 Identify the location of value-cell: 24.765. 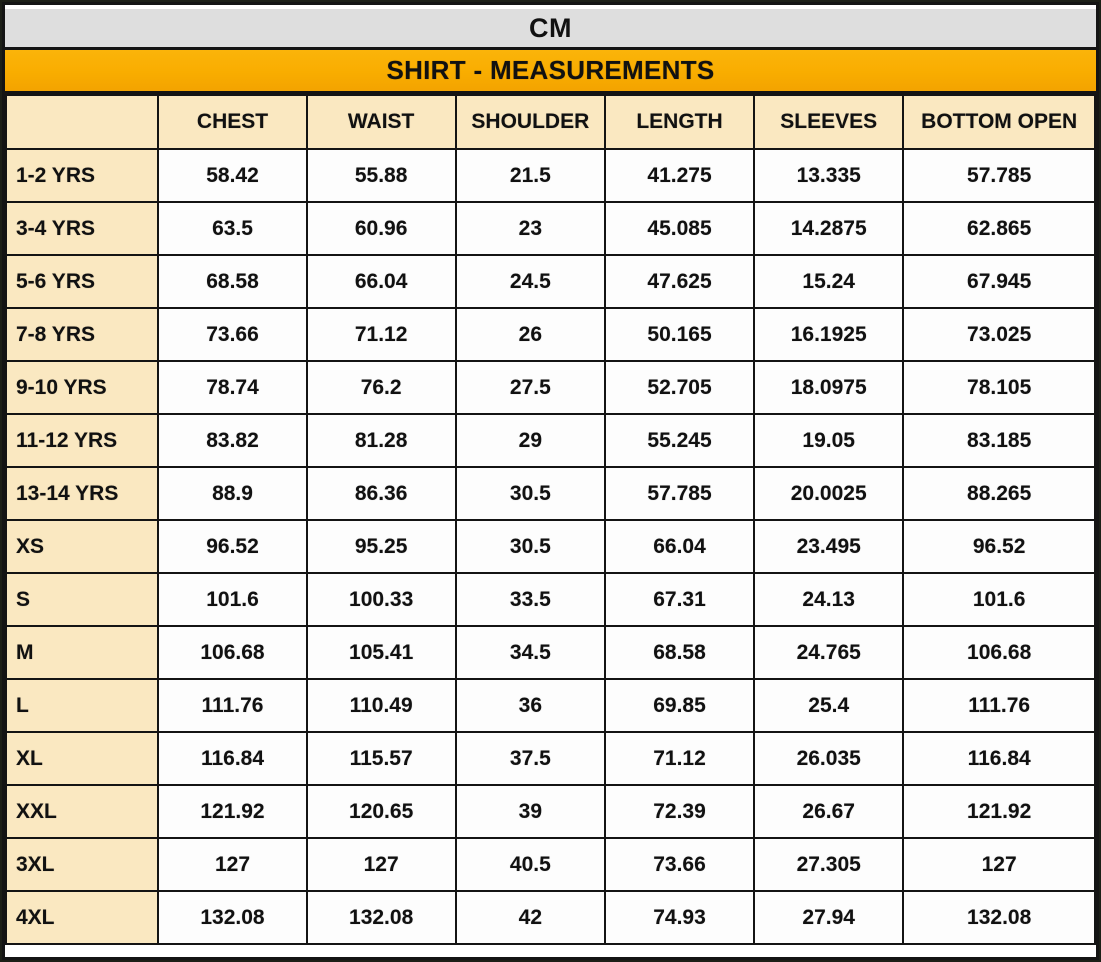
(829, 652).